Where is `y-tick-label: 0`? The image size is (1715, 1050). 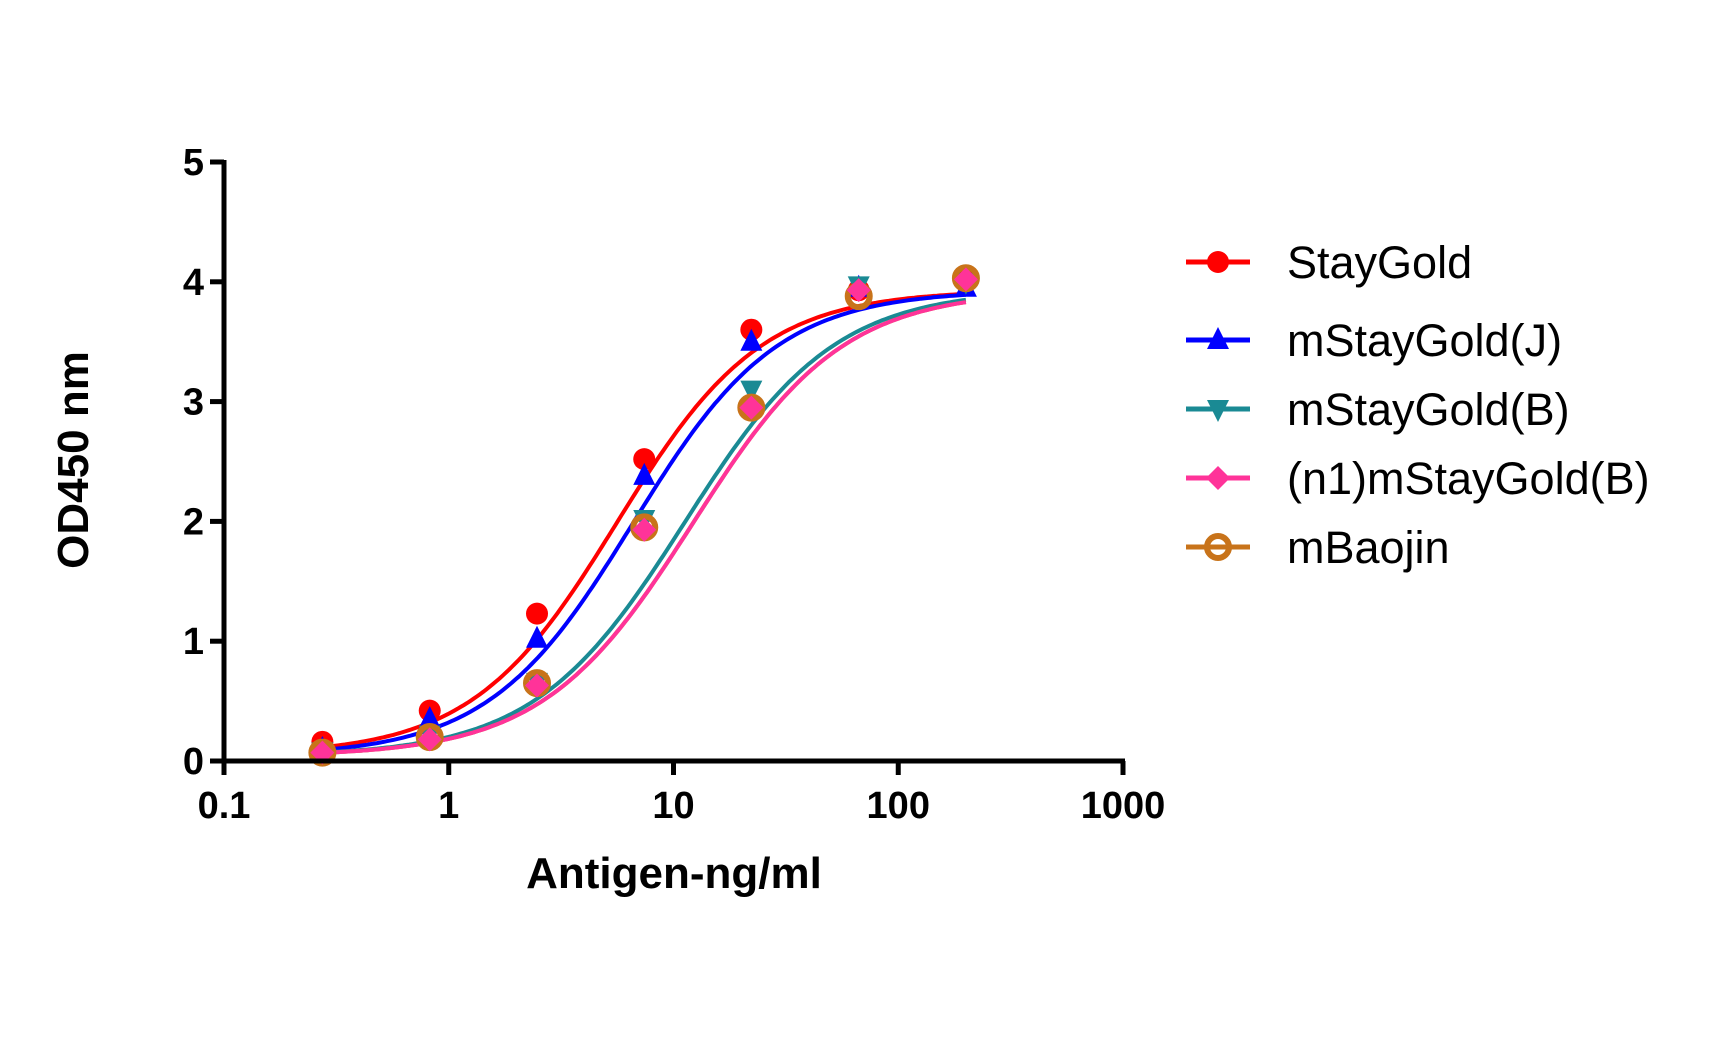 y-tick-label: 0 is located at coordinates (193, 762).